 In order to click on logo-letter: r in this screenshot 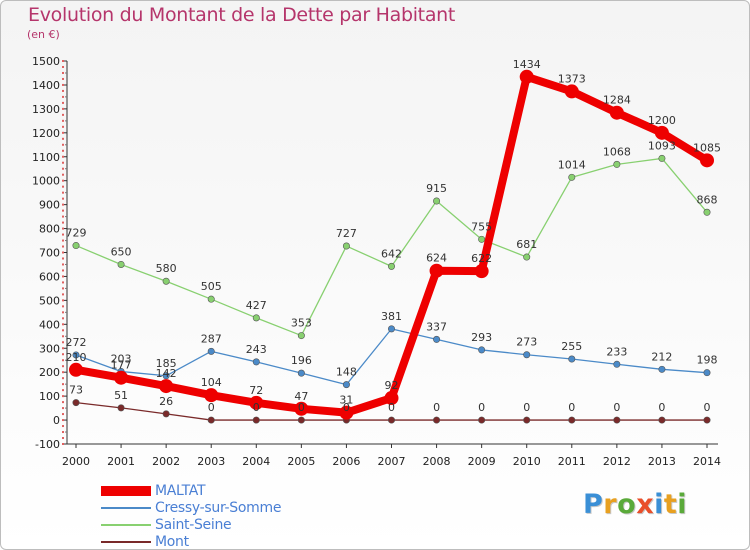, I will do `click(610, 504)`.